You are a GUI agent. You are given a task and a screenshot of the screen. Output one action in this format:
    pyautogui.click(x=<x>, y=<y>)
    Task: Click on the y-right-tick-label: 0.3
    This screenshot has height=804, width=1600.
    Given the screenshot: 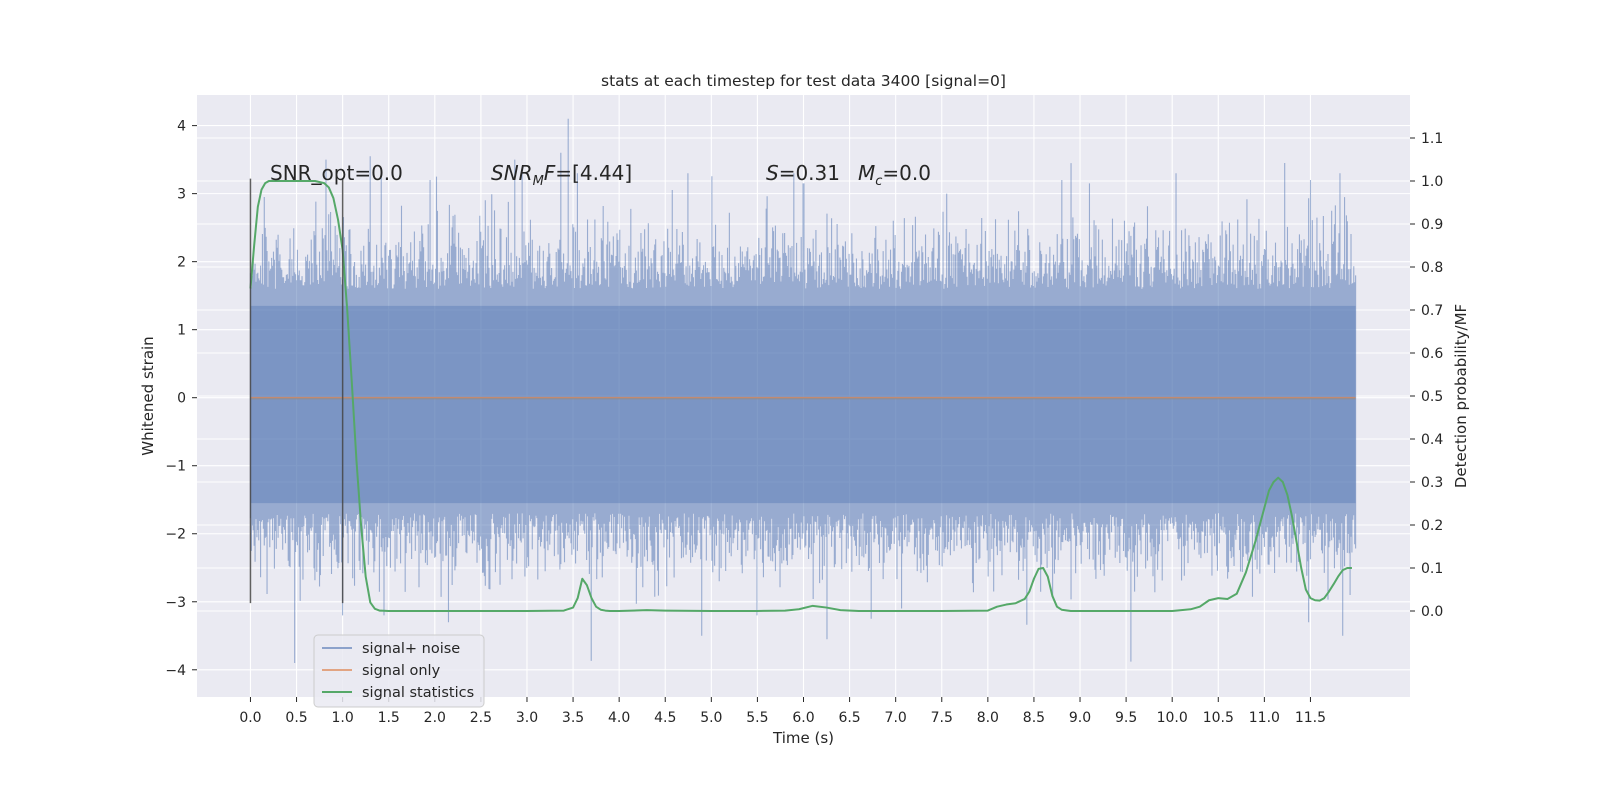 What is the action you would take?
    pyautogui.click(x=1432, y=483)
    